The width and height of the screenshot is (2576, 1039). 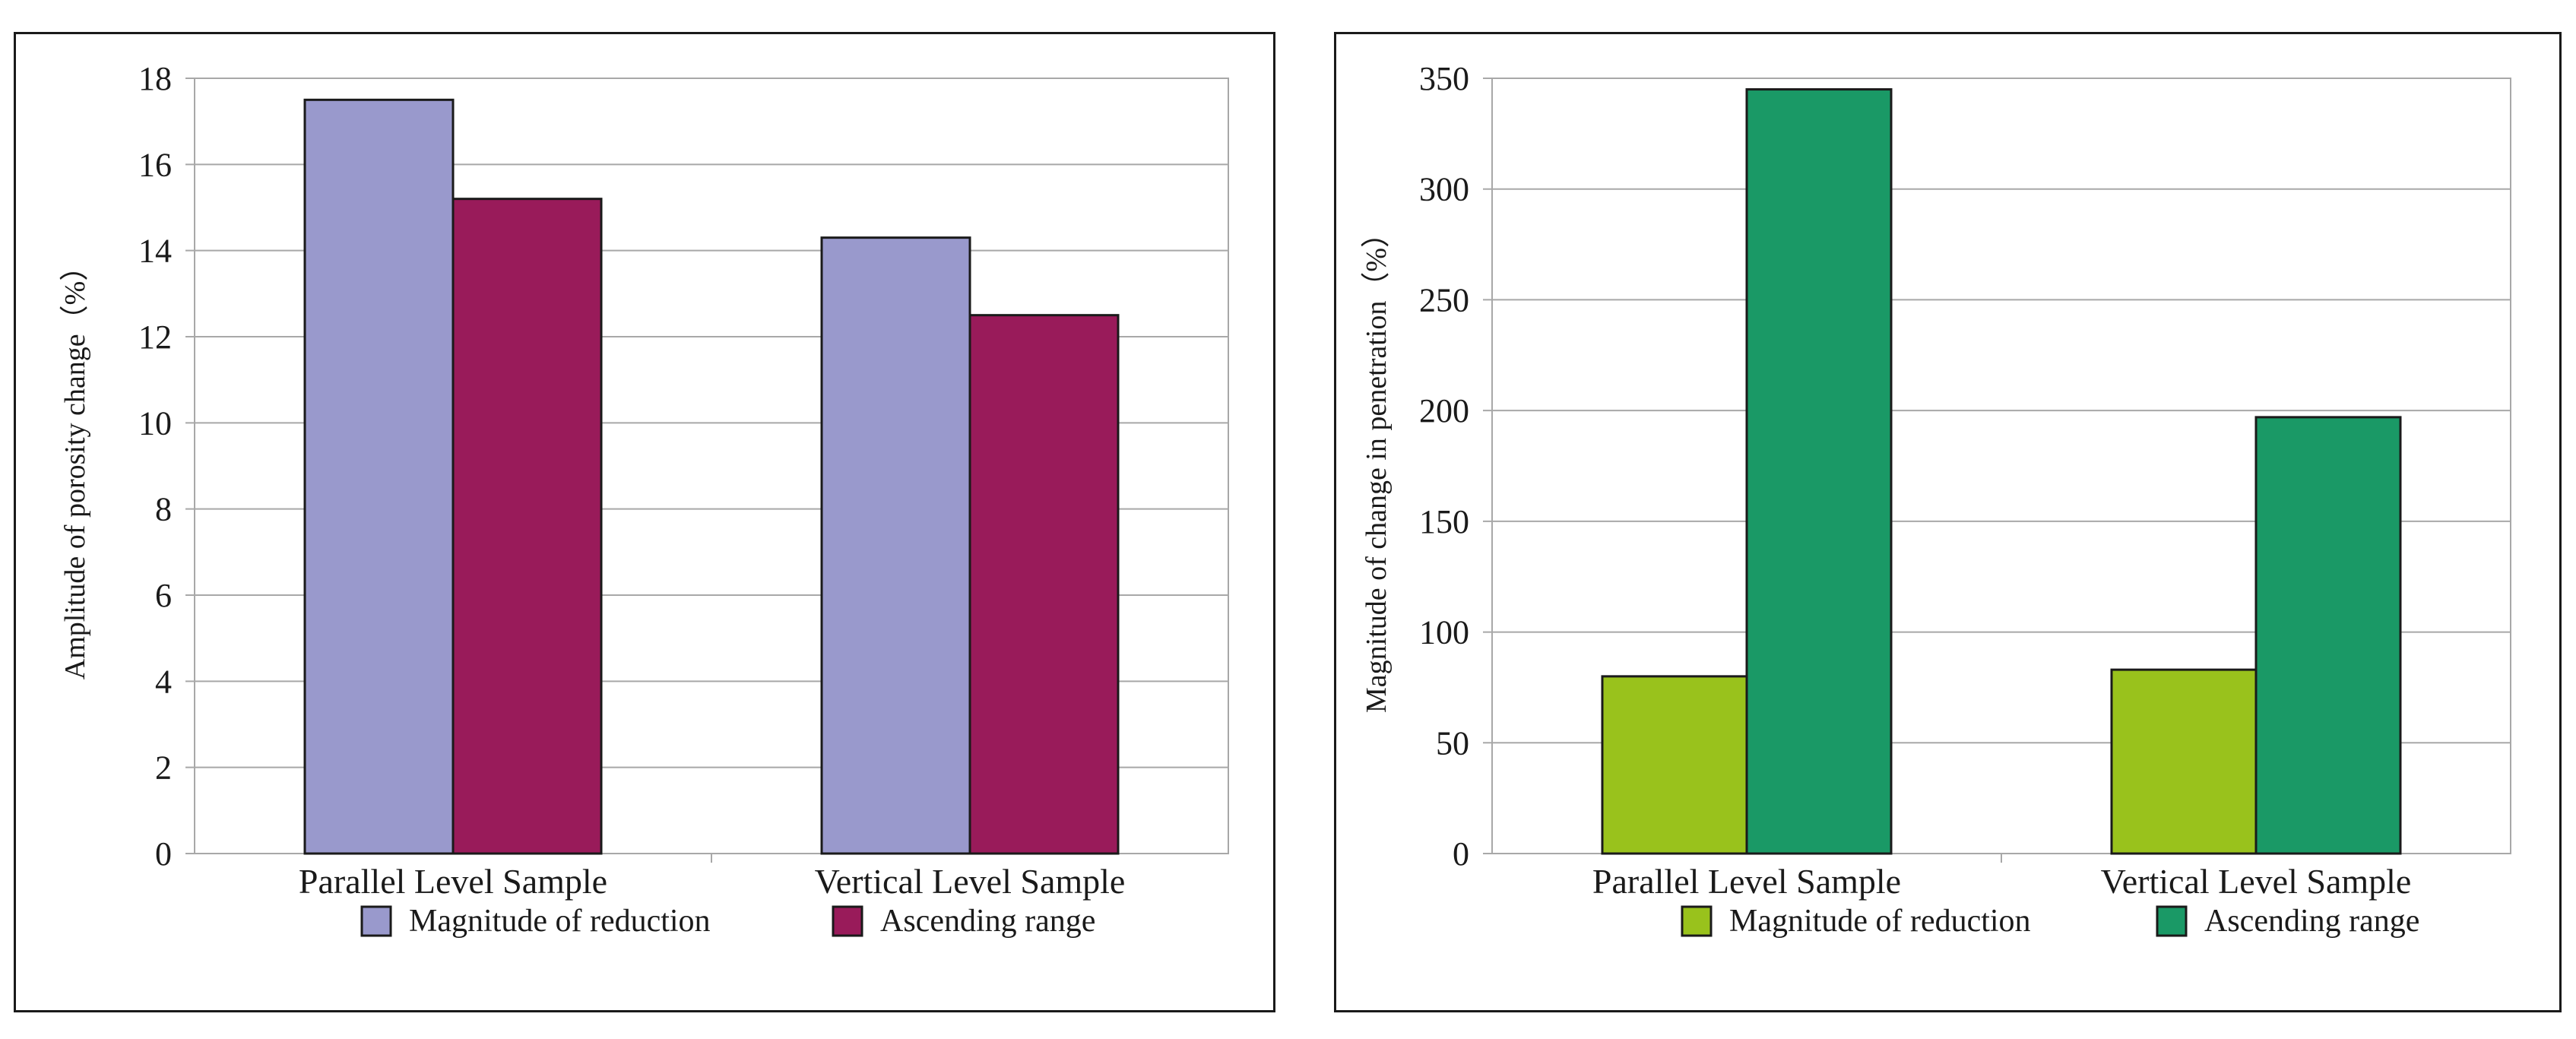 What do you see at coordinates (163, 595) in the screenshot?
I see `y-tick-label: 6` at bounding box center [163, 595].